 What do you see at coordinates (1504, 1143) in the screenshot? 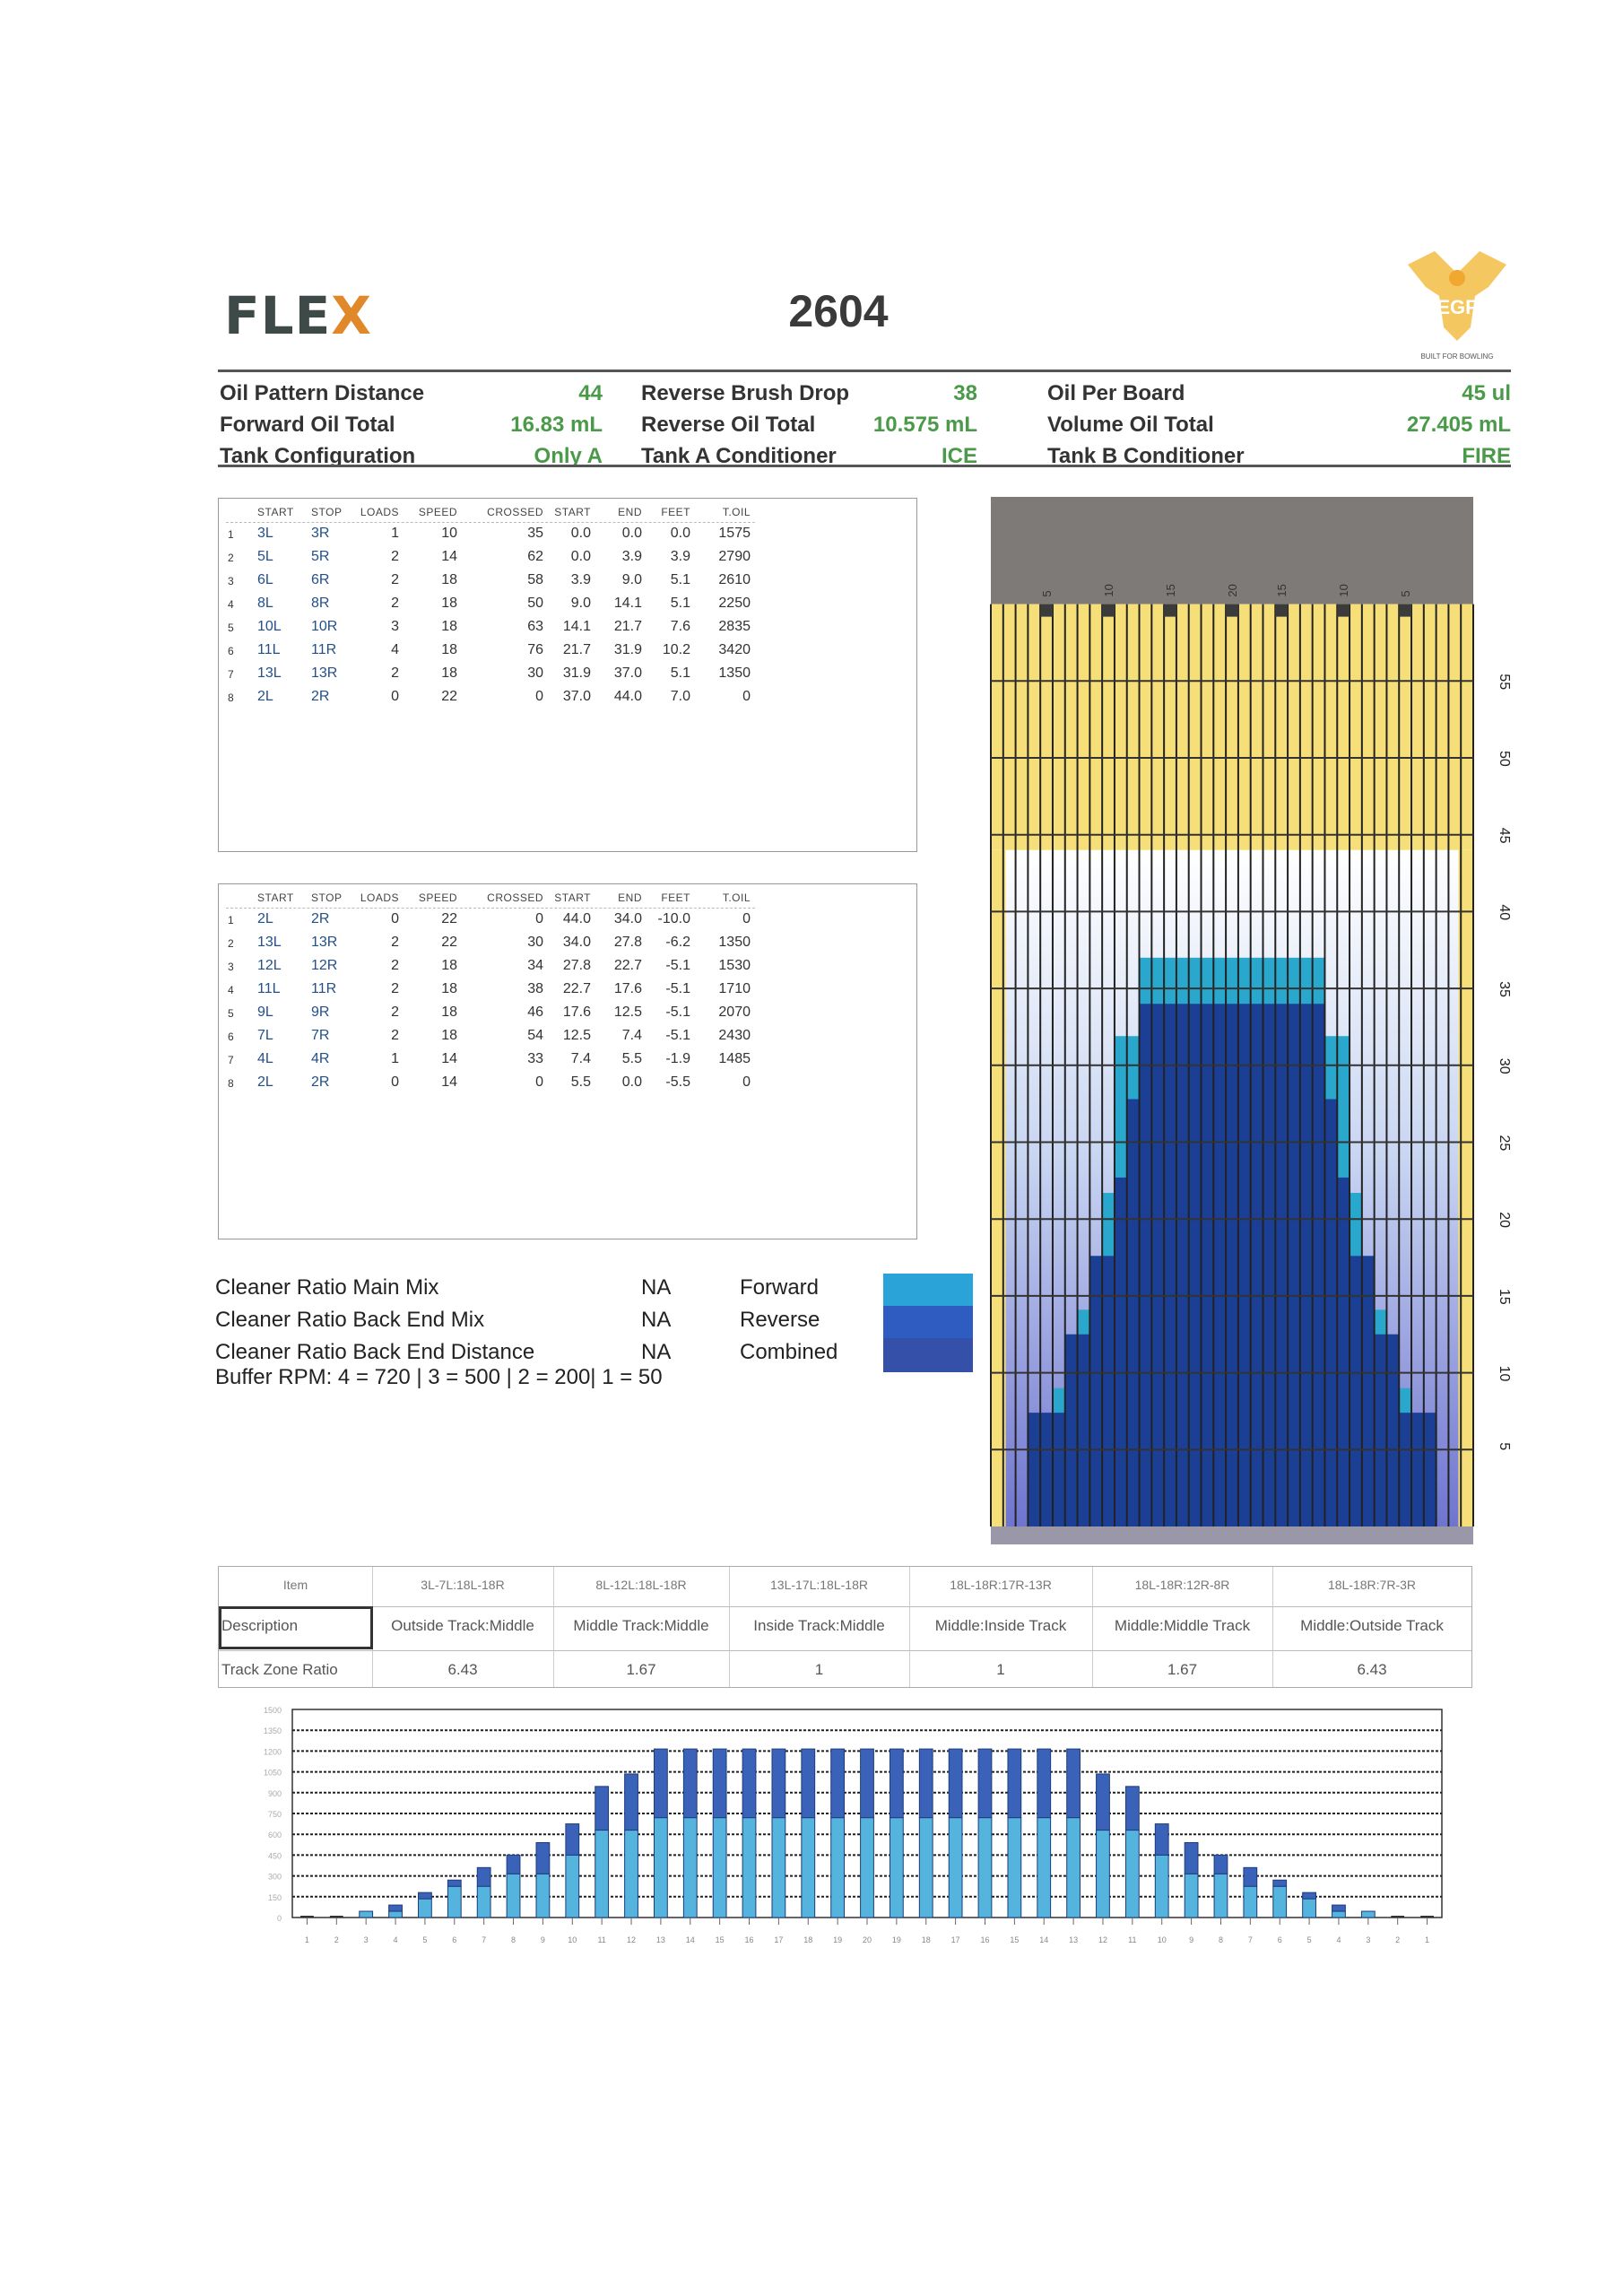
I see `feet-label: 25` at bounding box center [1504, 1143].